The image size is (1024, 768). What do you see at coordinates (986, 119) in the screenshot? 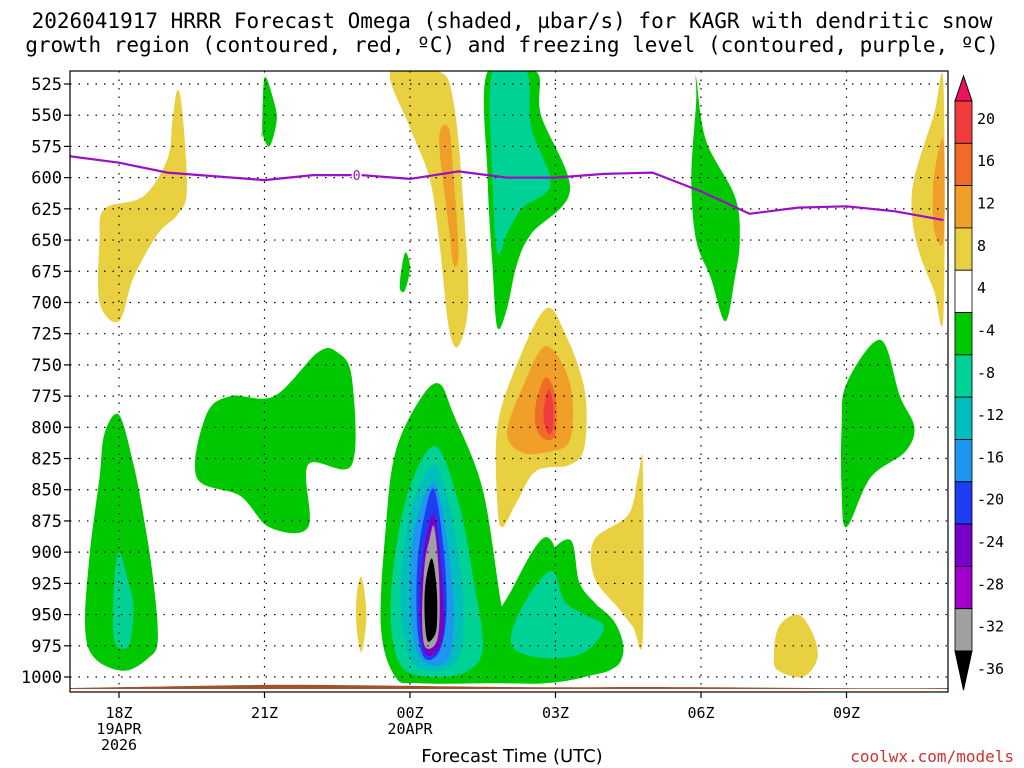
I see `colorbar-label-0: 20` at bounding box center [986, 119].